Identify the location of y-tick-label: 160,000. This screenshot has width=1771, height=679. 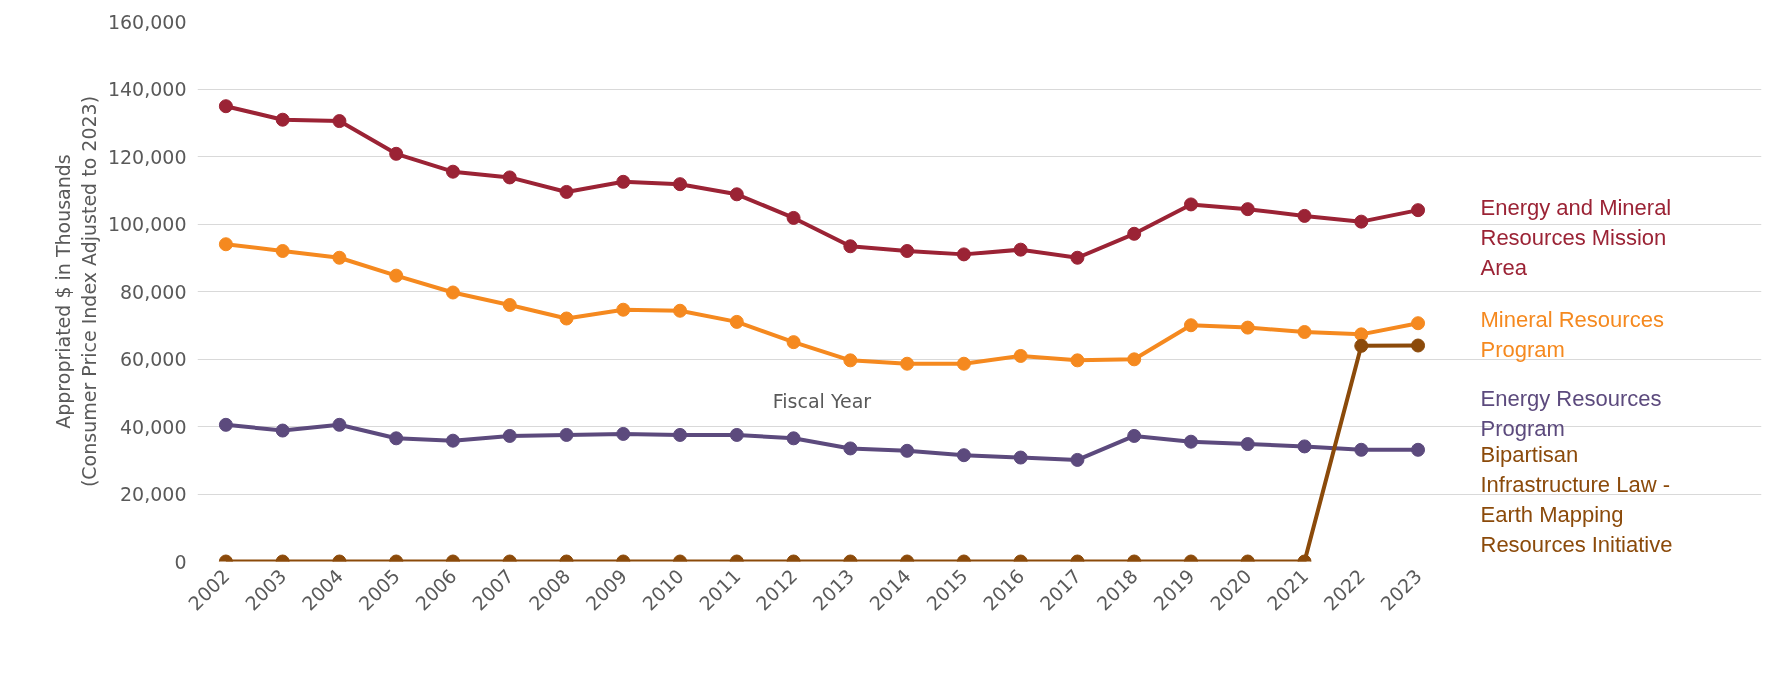
(147, 21).